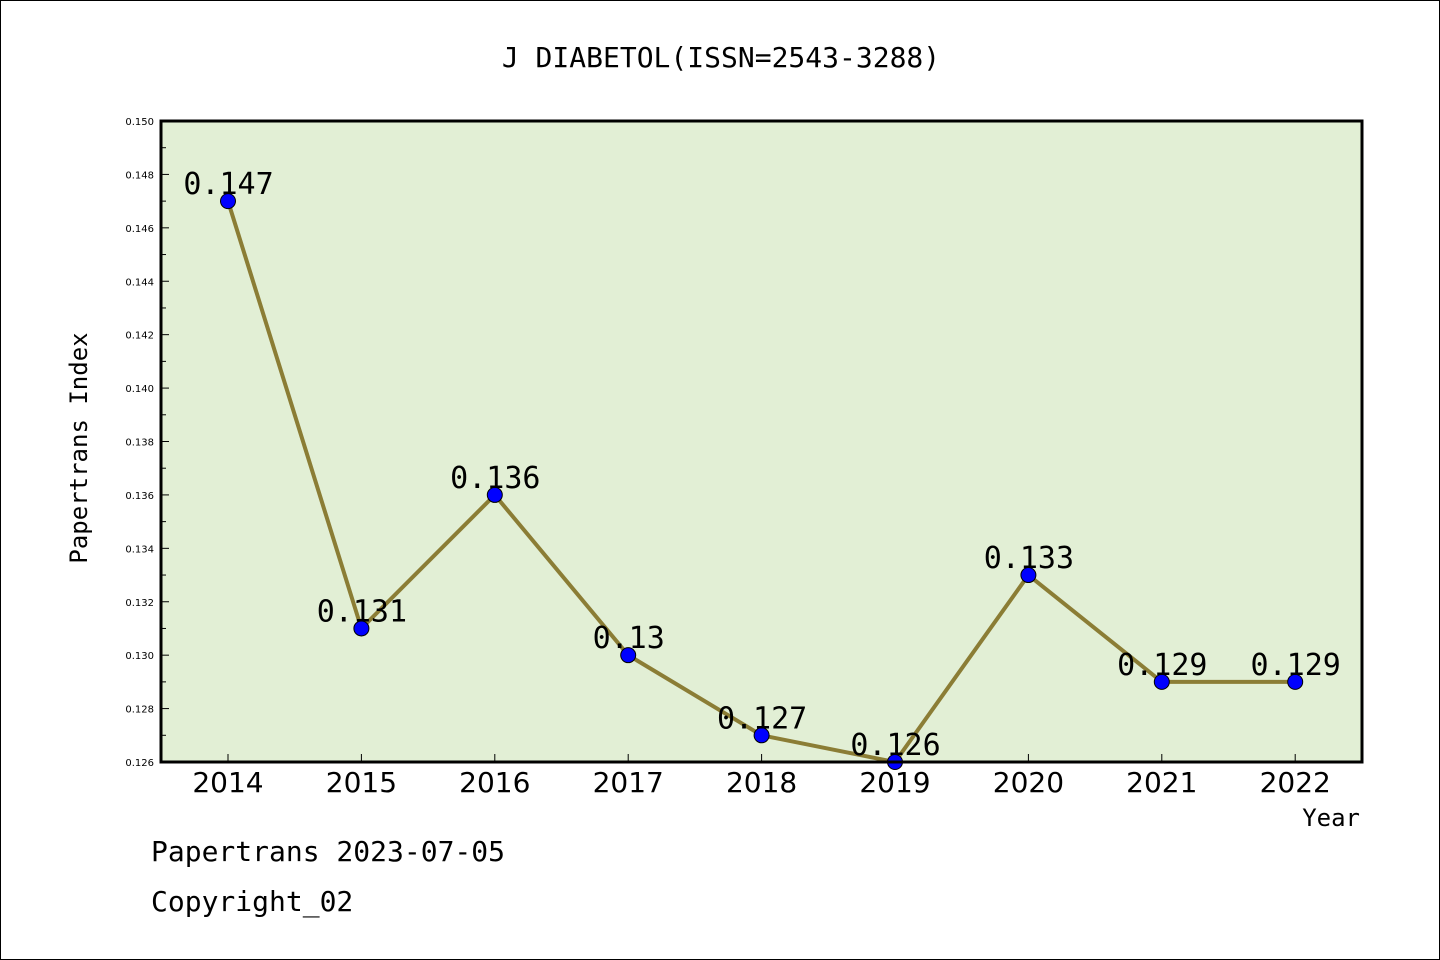 The width and height of the screenshot is (1440, 960). I want to click on footer-copyright: Copyright_02, so click(252, 901).